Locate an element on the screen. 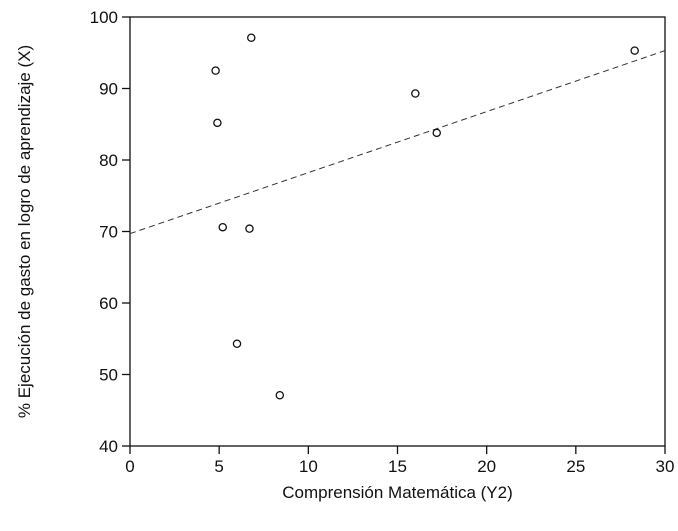  x-axis-label: Comprensión Matemática (Y2) is located at coordinates (397, 492).